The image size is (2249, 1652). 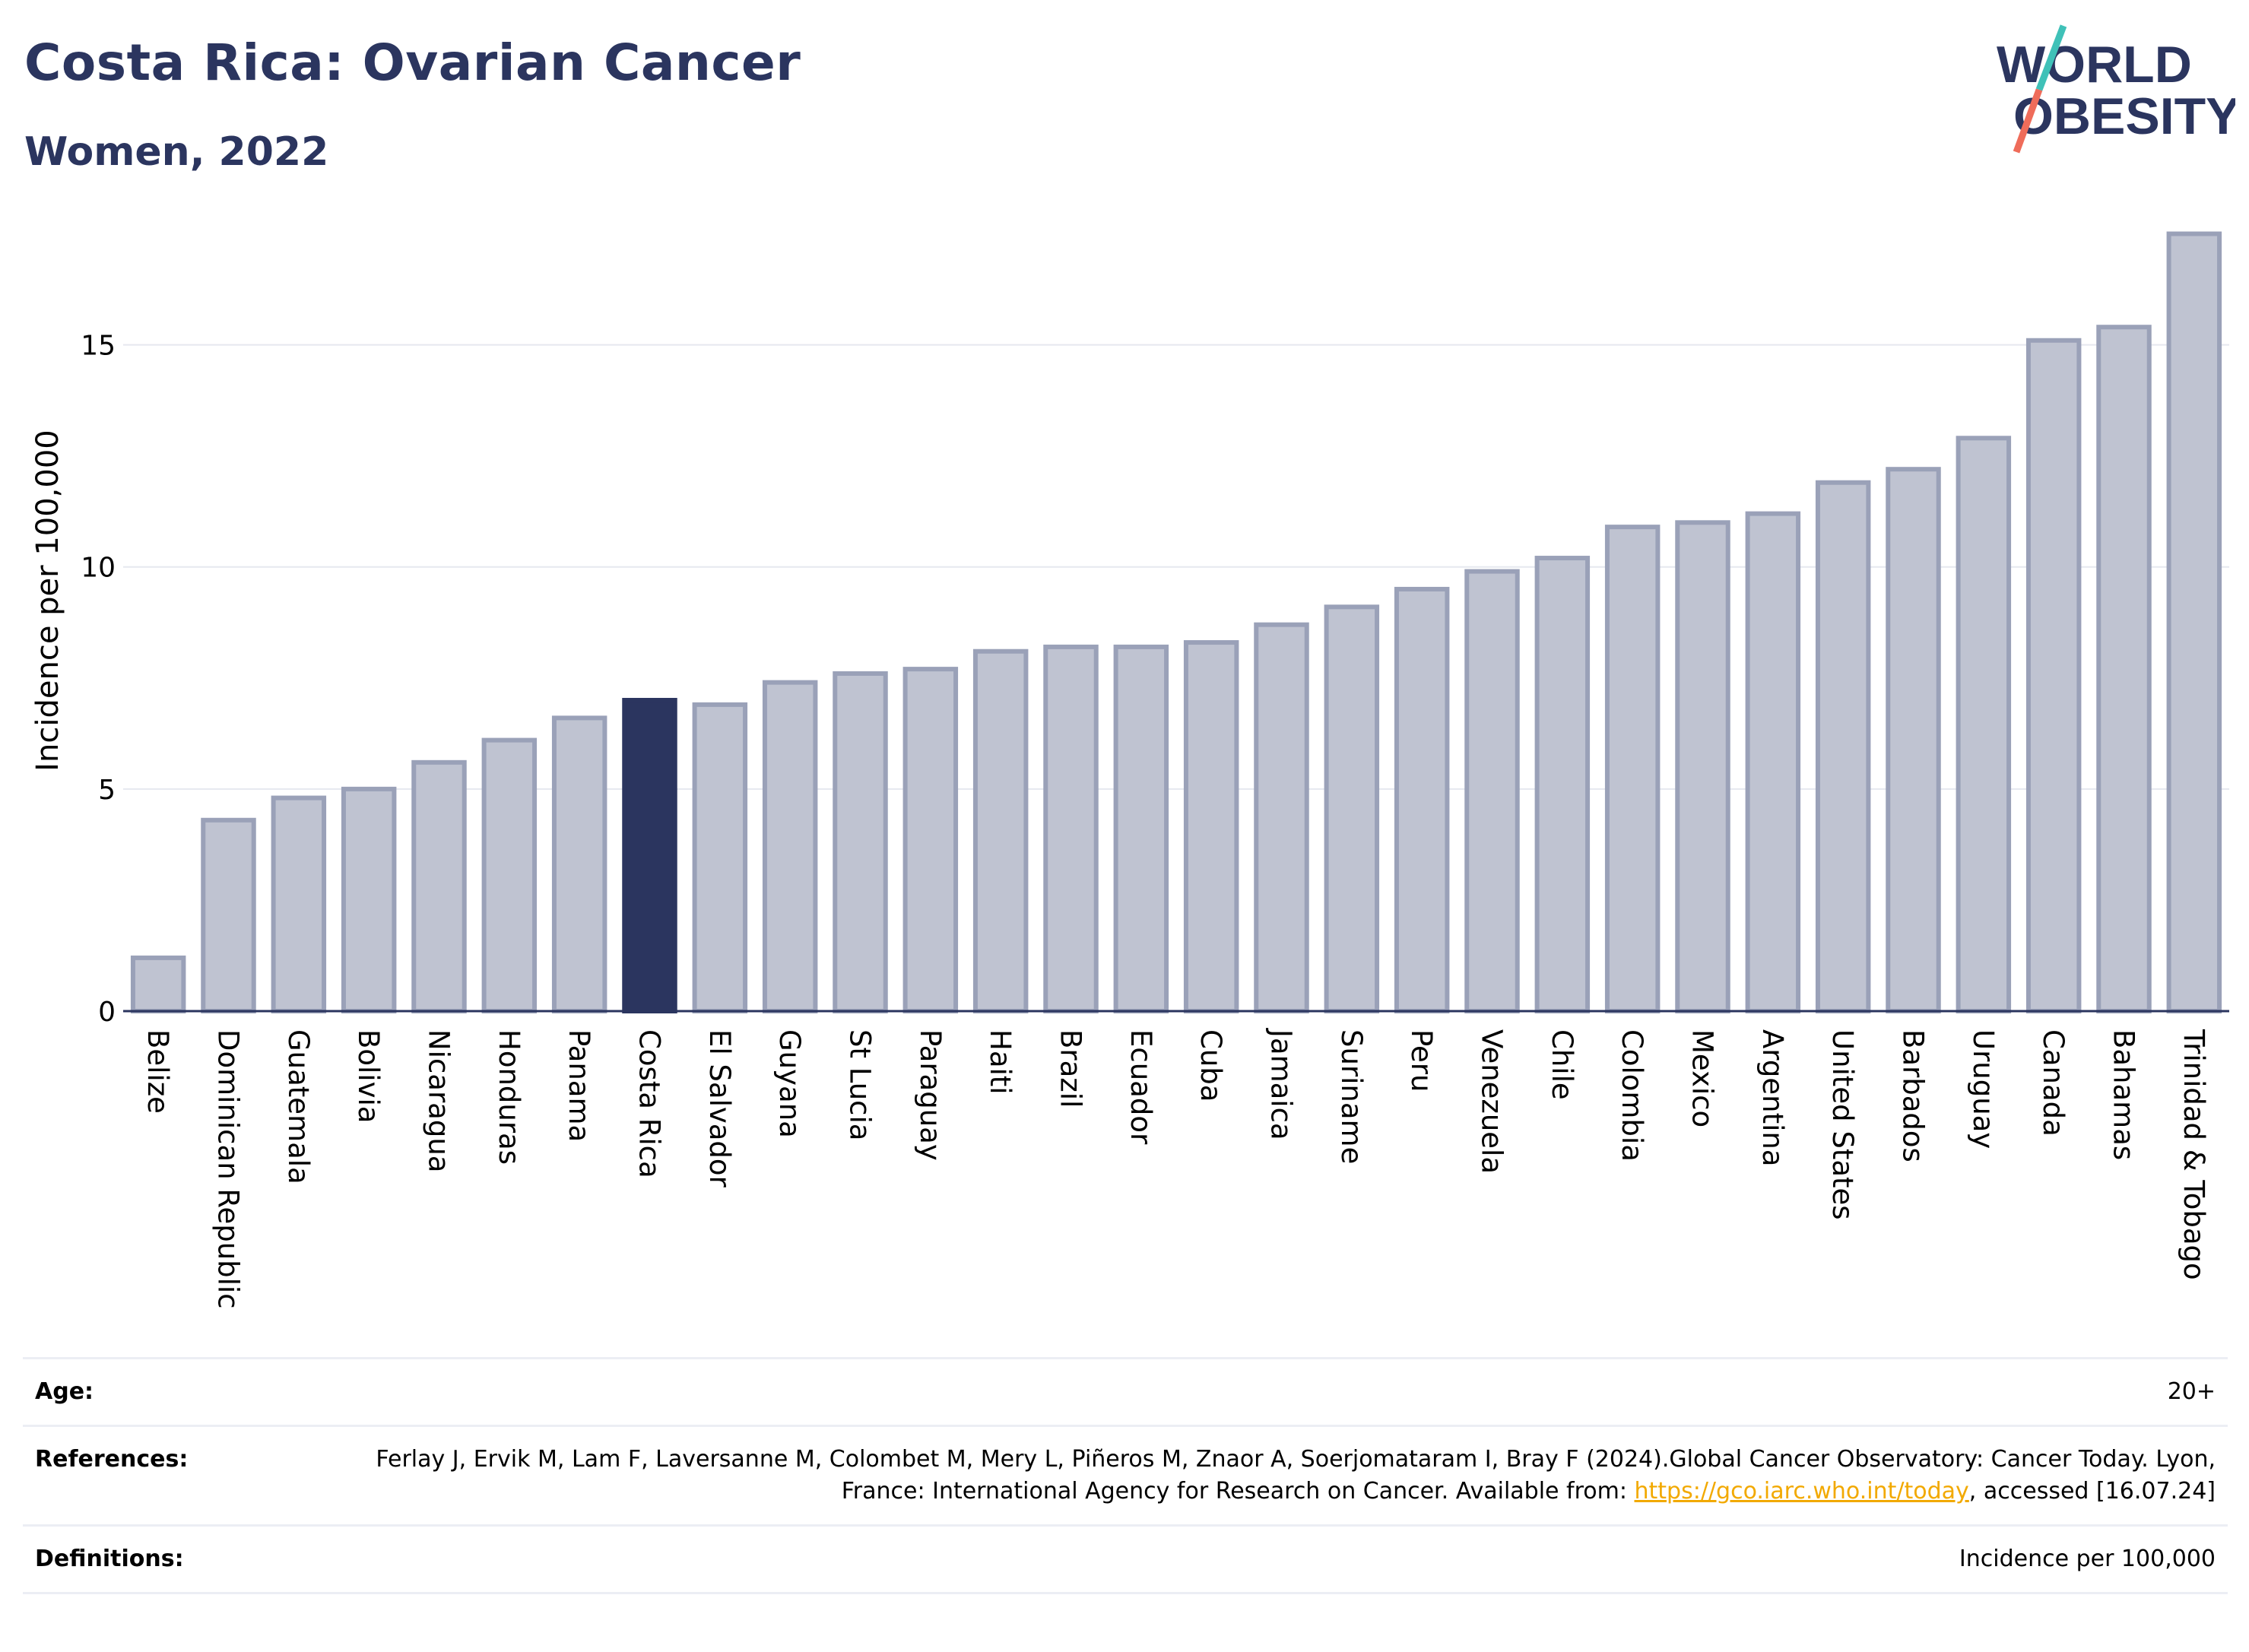 I want to click on x-tick-label: Uruguay, so click(x=1983, y=1089).